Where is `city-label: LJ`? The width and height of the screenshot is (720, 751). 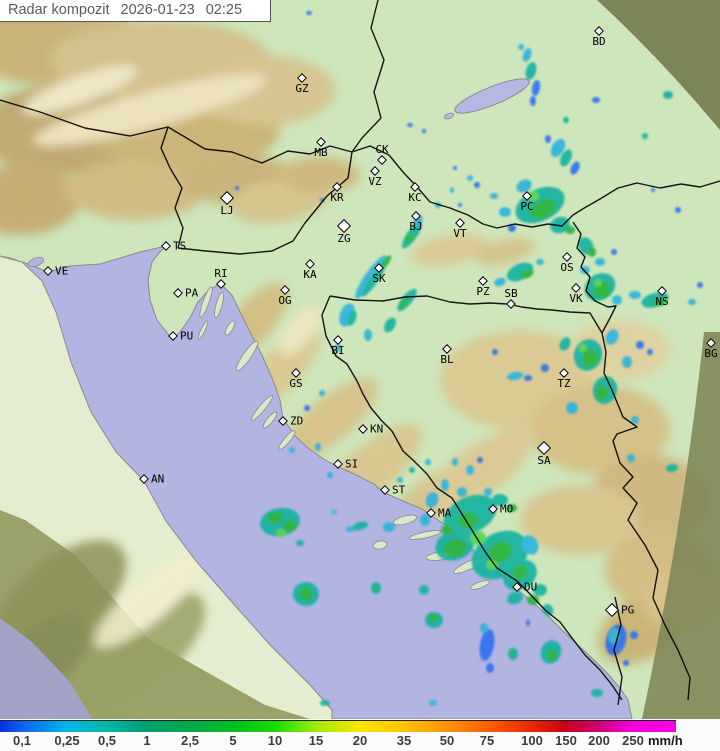 city-label: LJ is located at coordinates (227, 210).